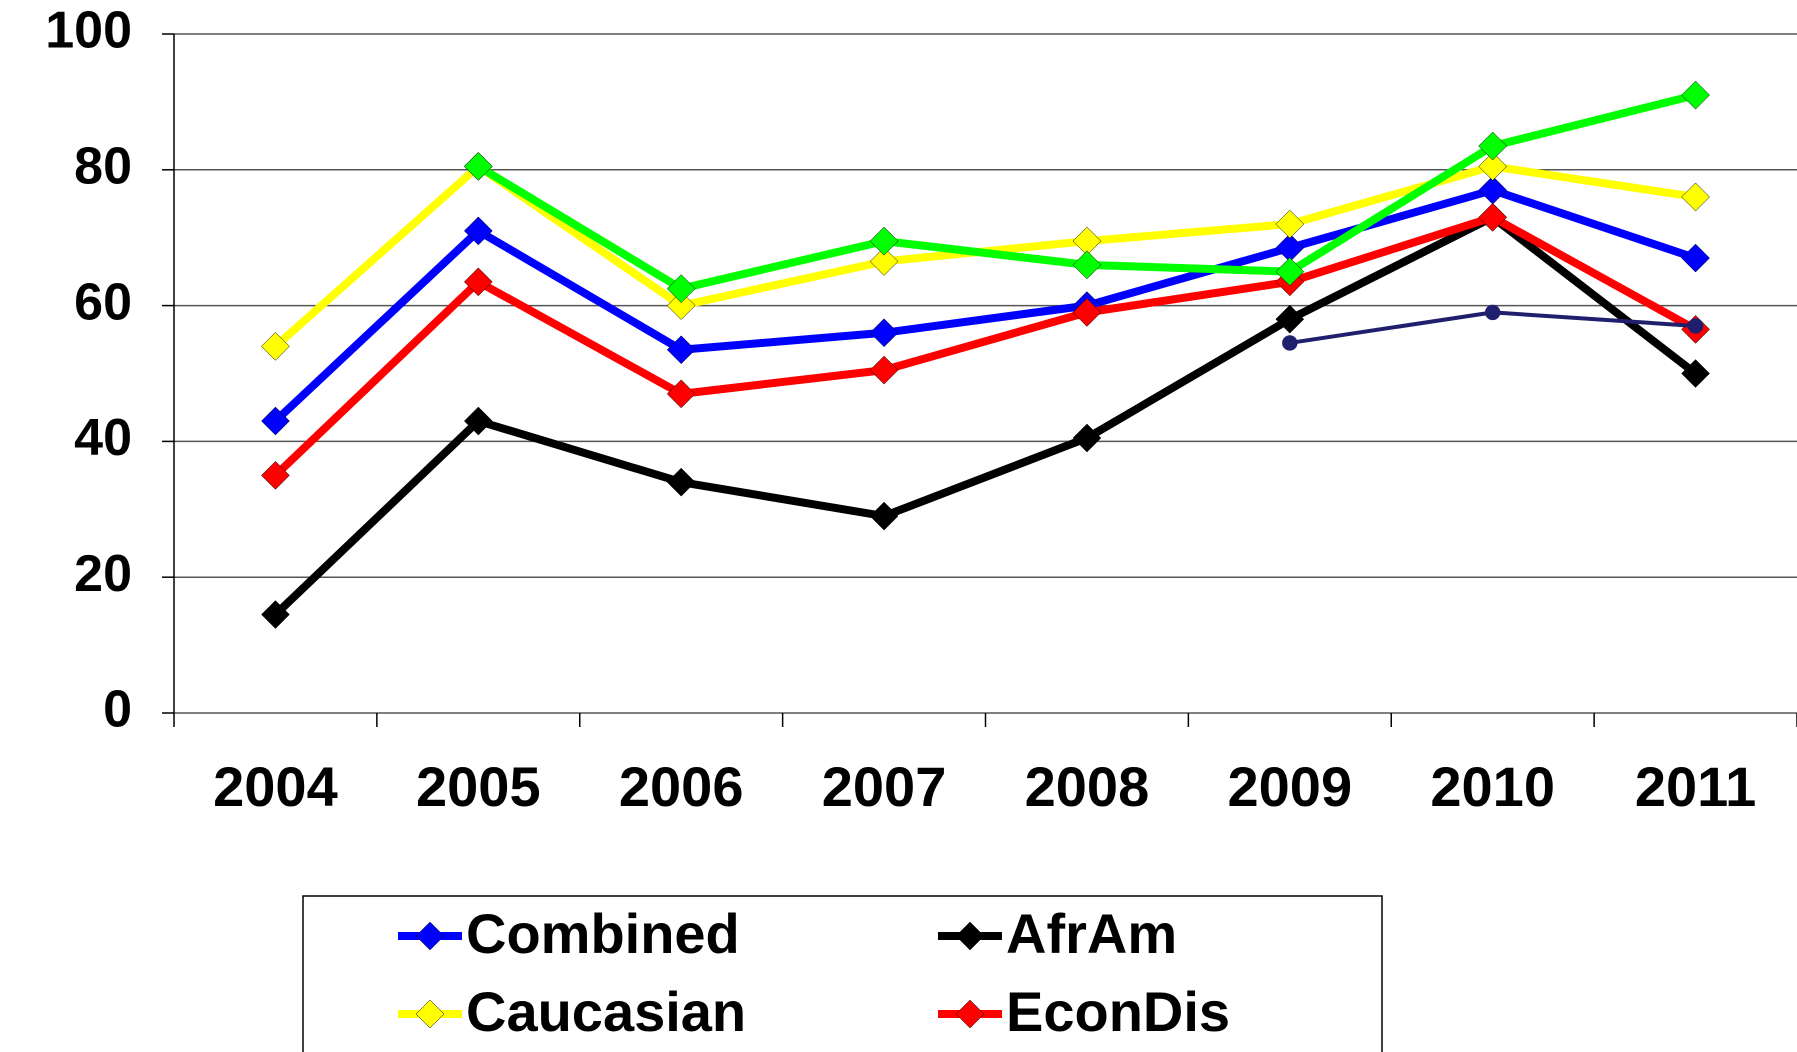 The height and width of the screenshot is (1052, 1797). I want to click on y-tick-label: 40, so click(103, 438).